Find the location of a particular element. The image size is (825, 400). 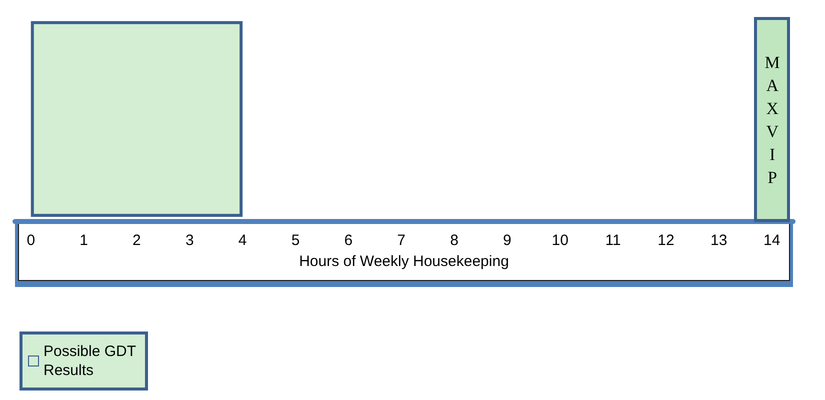

x-tick-label: 2 is located at coordinates (136, 240).